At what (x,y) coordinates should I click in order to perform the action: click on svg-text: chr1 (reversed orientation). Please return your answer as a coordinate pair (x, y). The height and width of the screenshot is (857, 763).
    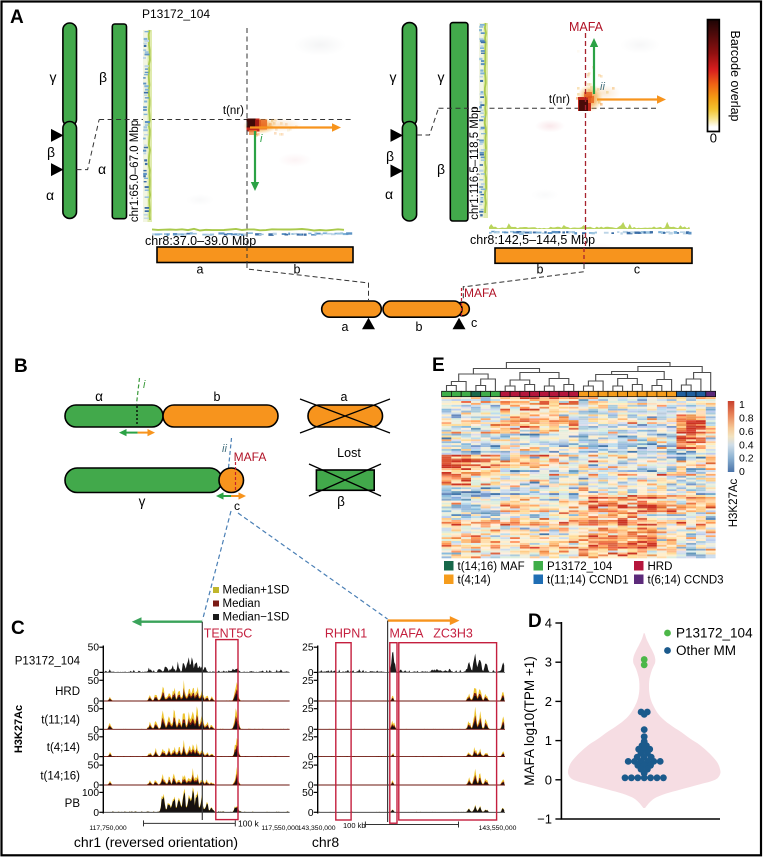
    Looking at the image, I should click on (156, 842).